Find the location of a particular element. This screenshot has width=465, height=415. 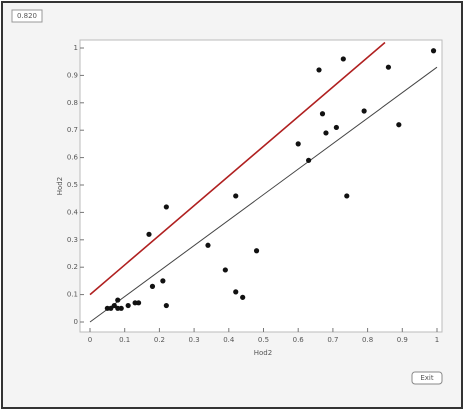

y-axis-label: Hod2 is located at coordinates (60, 186).